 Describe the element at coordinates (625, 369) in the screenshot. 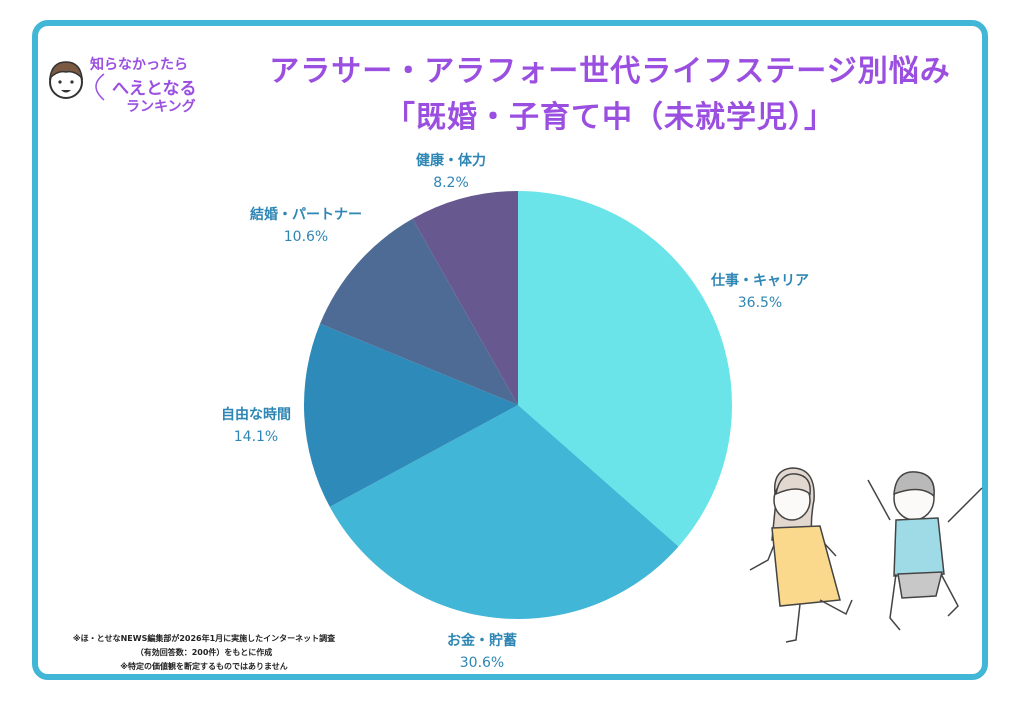

I see `pie-slice-career` at that location.